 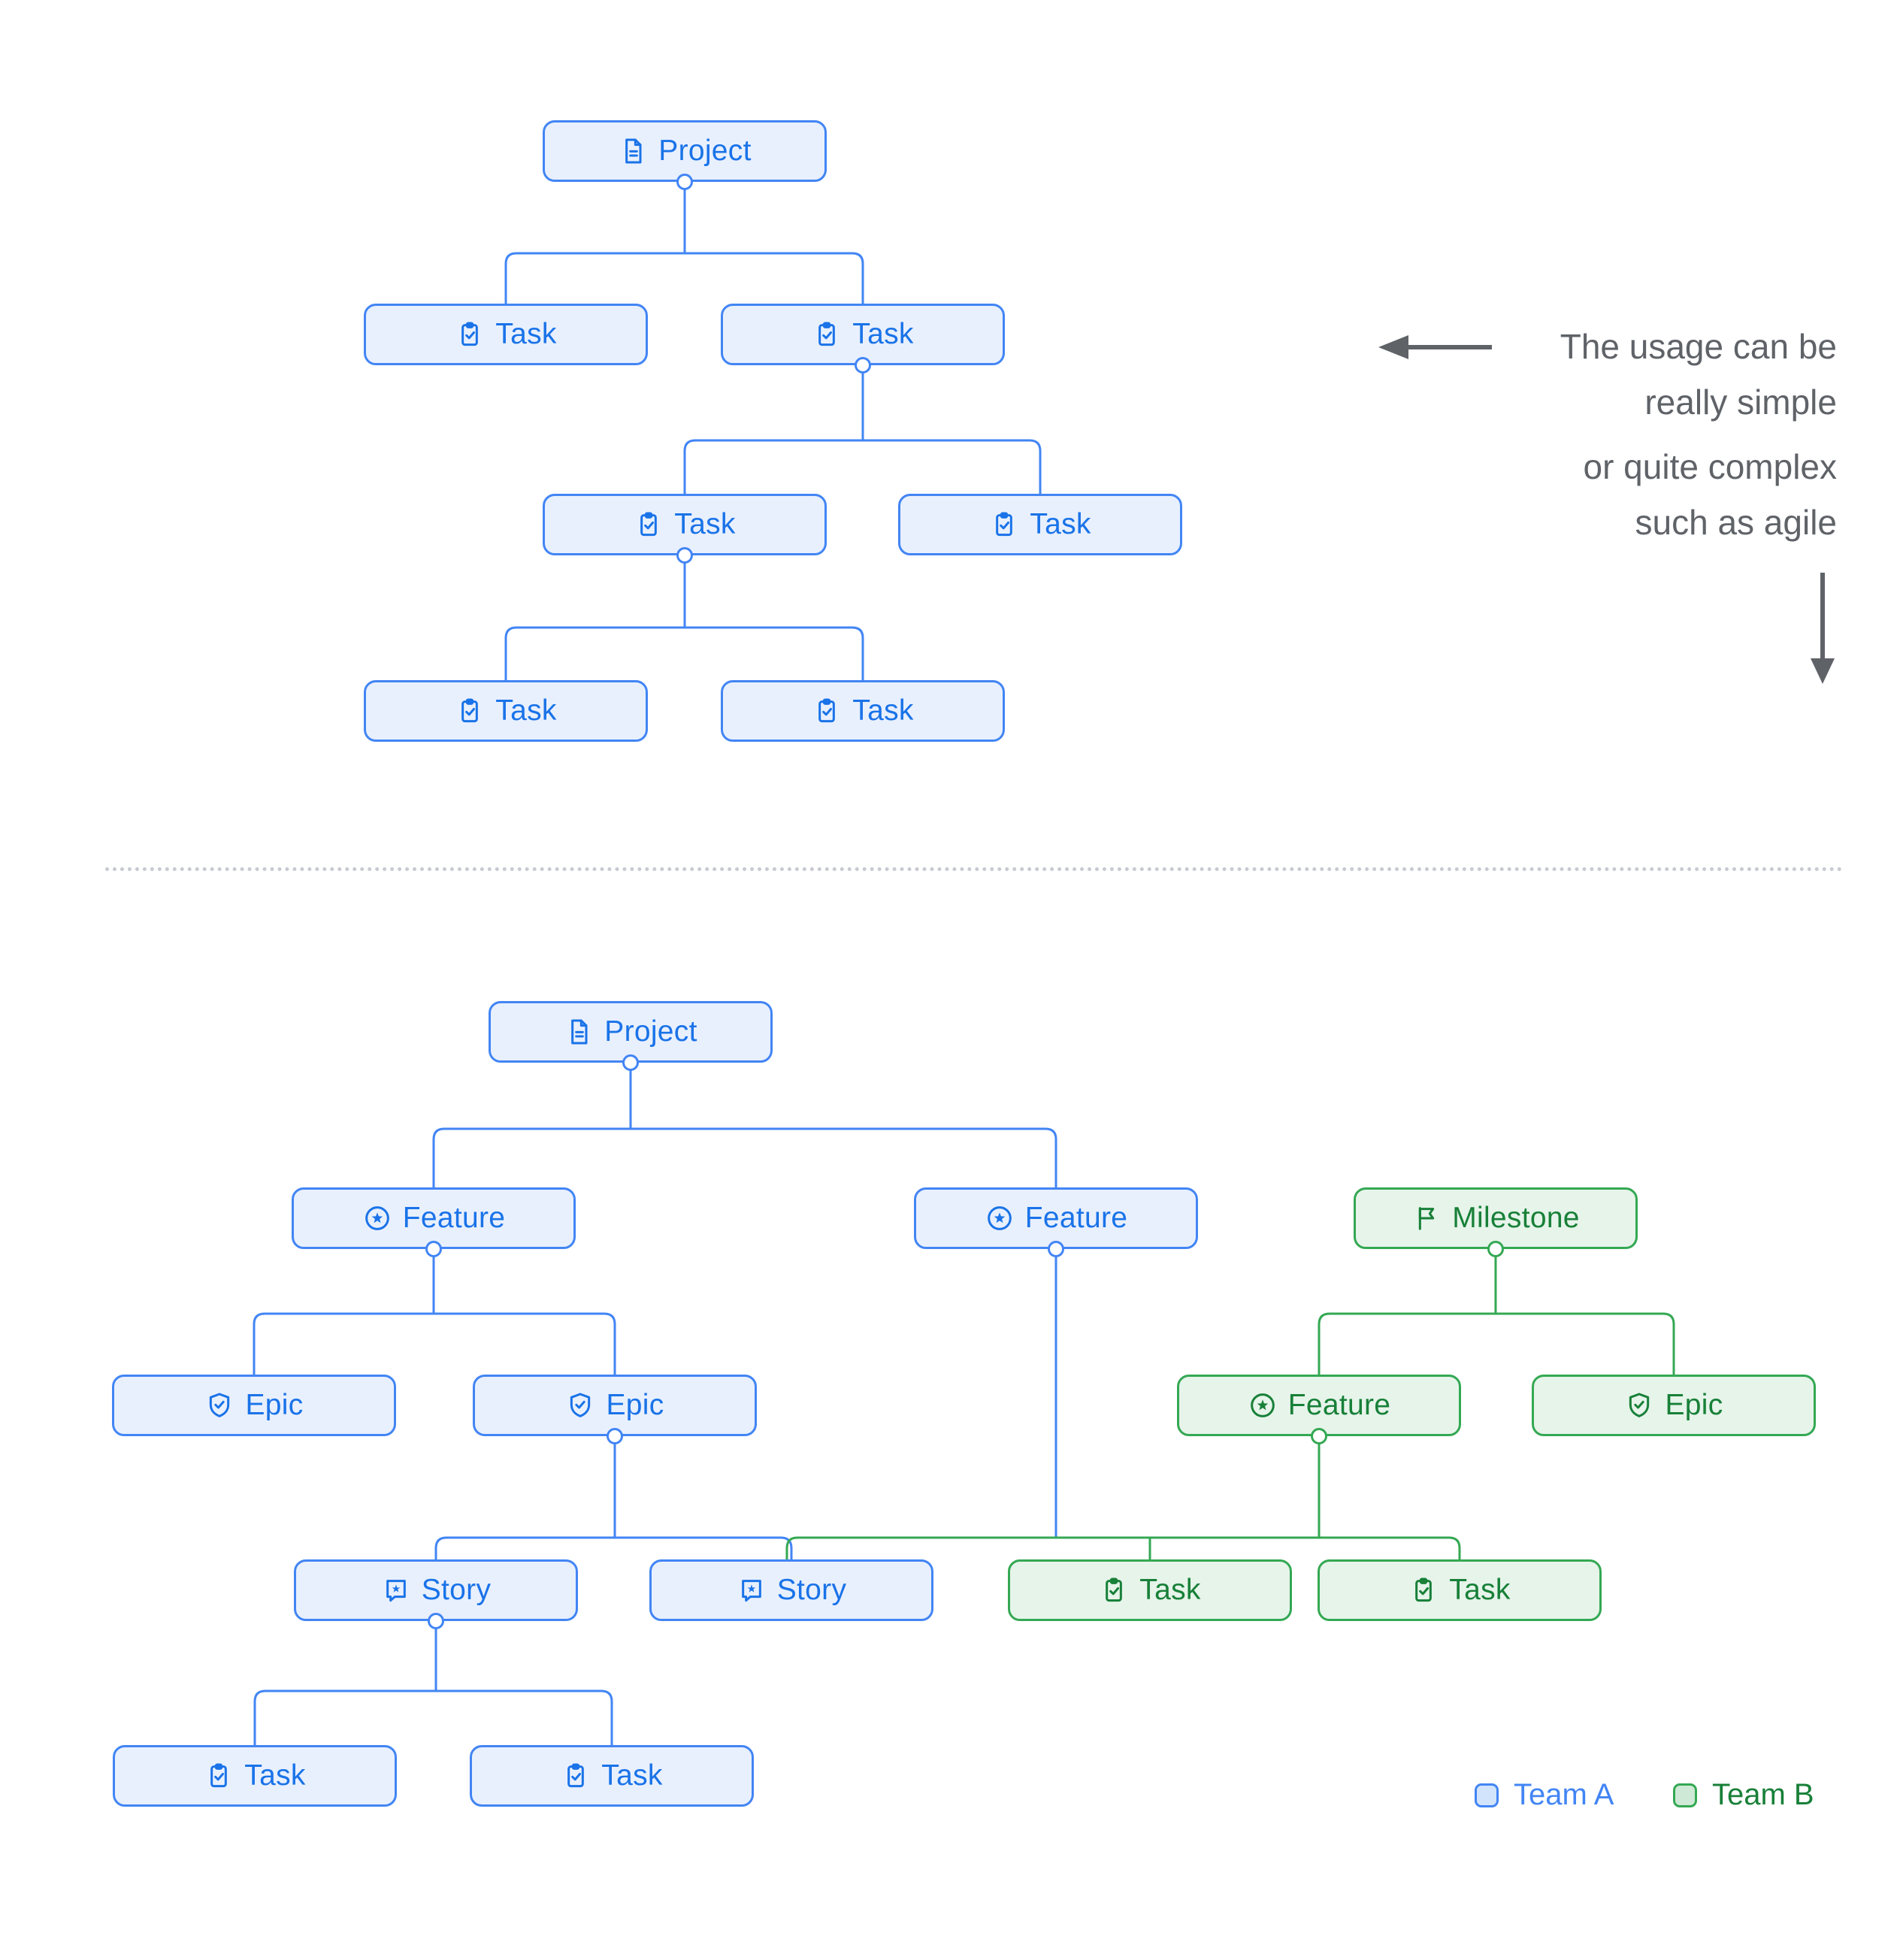 What do you see at coordinates (1427, 1218) in the screenshot?
I see `milestone-flag-icon` at bounding box center [1427, 1218].